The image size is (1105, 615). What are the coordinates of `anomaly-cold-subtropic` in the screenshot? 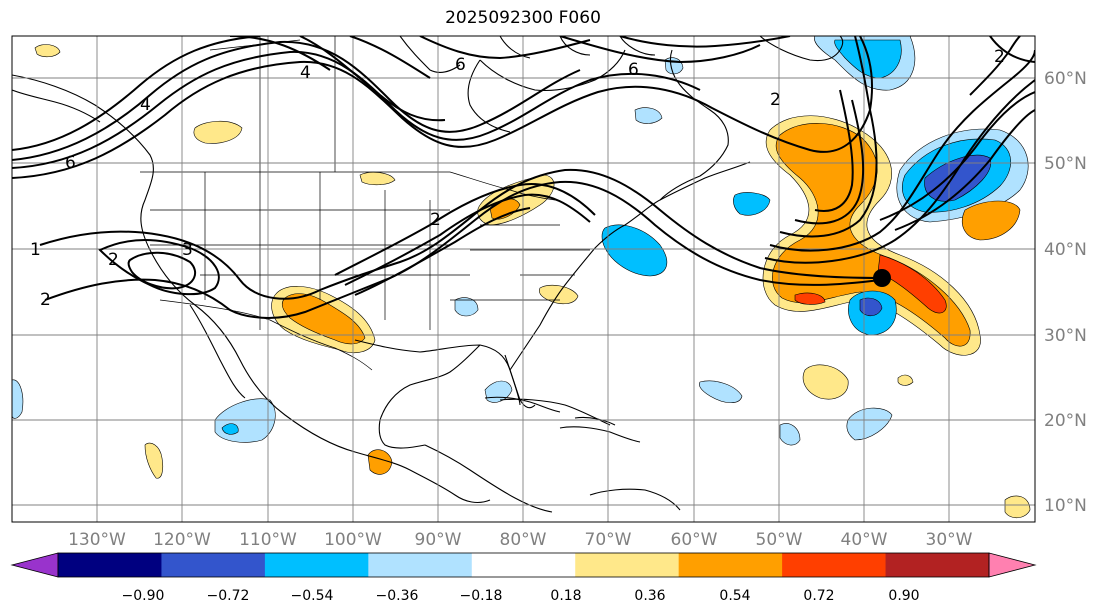 It's located at (869, 424).